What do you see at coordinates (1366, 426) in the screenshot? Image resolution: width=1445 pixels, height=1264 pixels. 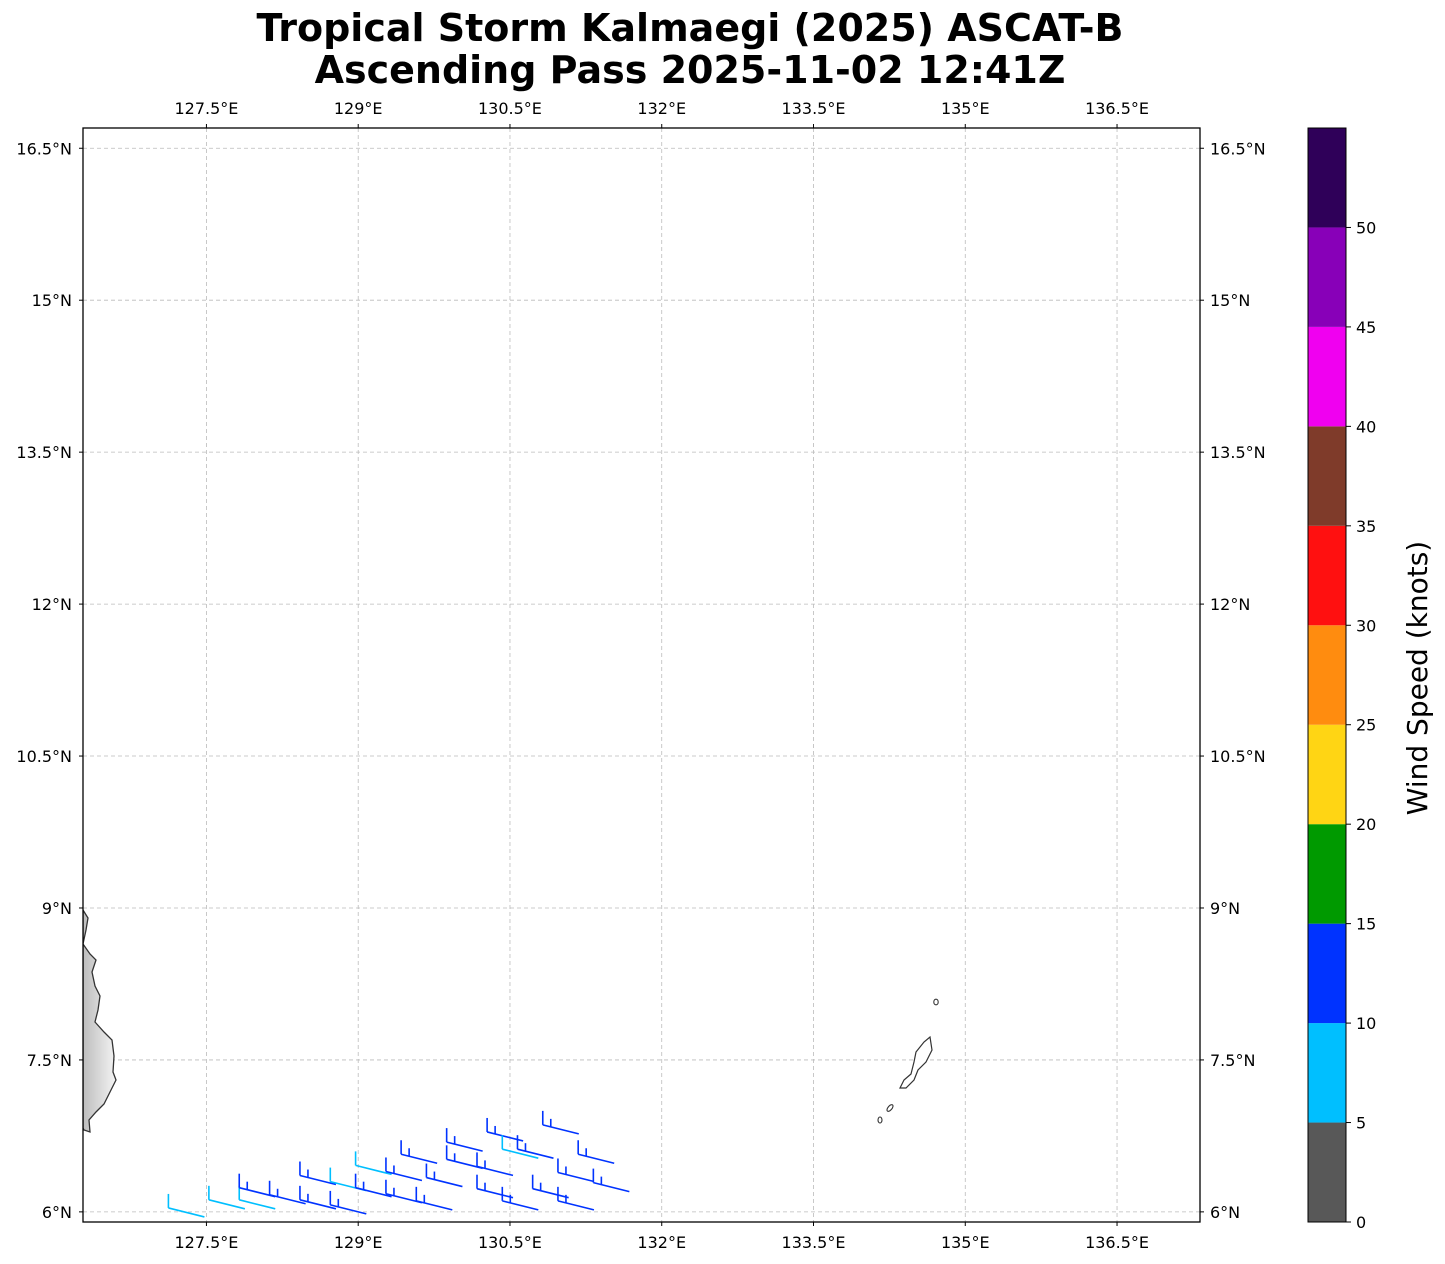 I see `colorbar-tick-label: 40` at bounding box center [1366, 426].